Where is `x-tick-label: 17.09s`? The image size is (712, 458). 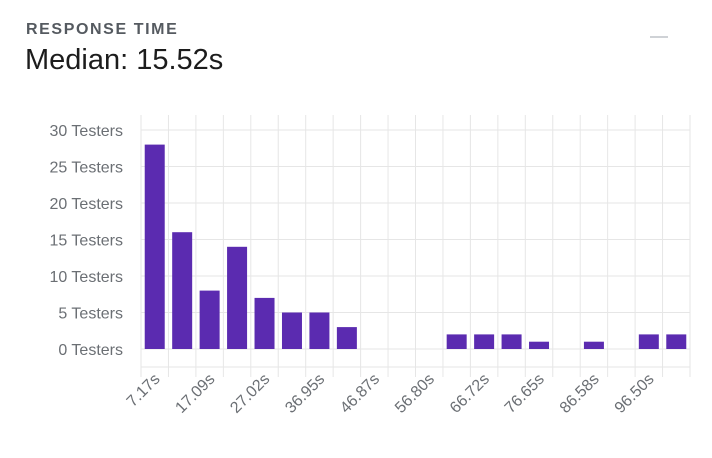
x-tick-label: 17.09s is located at coordinates (195, 394).